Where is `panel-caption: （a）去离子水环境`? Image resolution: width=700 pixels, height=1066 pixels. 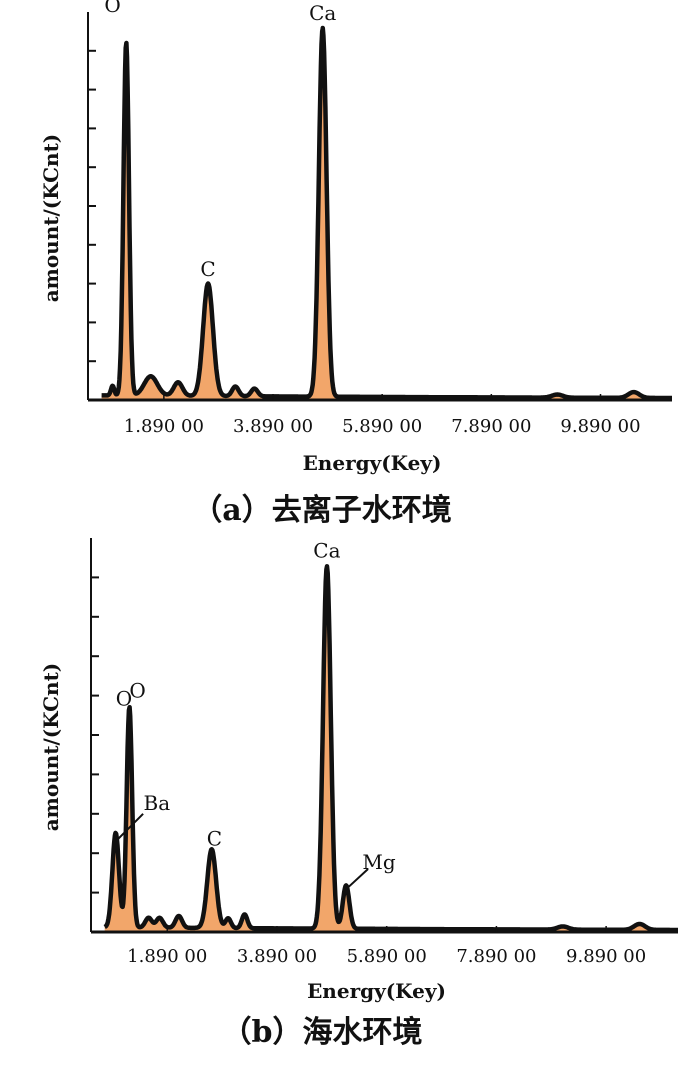 panel-caption: （a）去离子水环境 is located at coordinates (321, 510).